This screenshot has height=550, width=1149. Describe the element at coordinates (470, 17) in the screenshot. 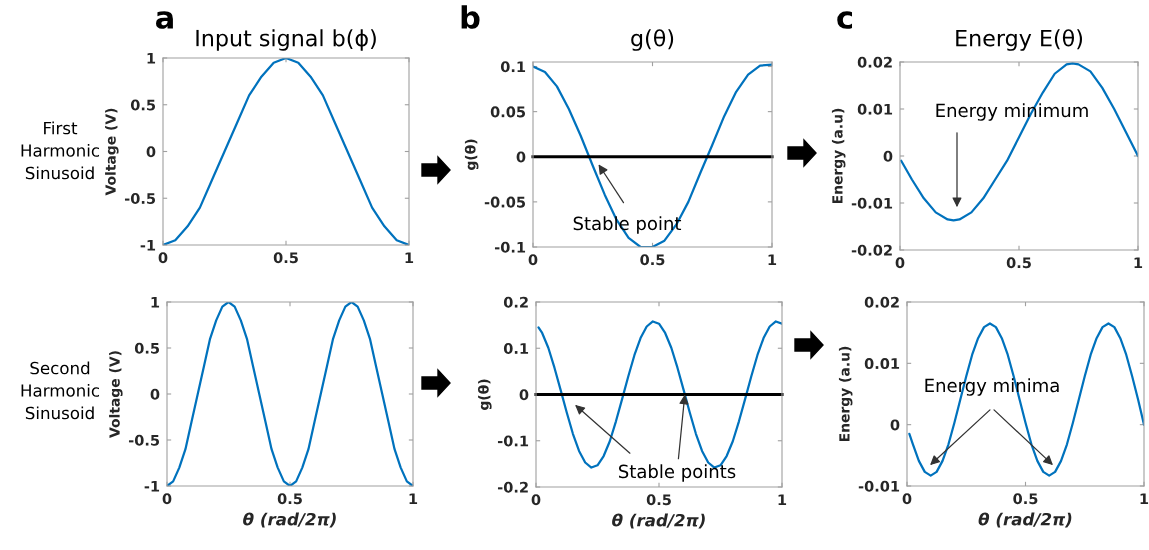

I see `text: b` at that location.